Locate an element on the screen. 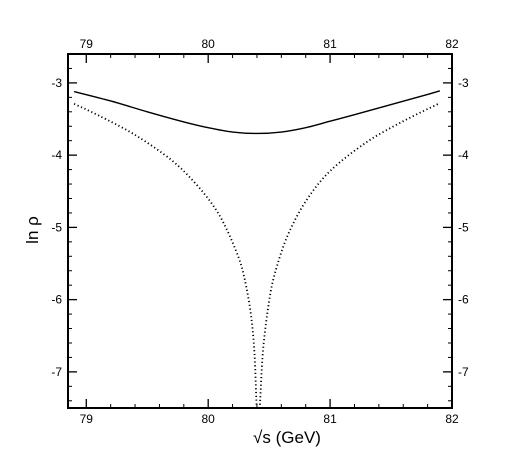  x-tick-label-top: 79 is located at coordinates (87, 44).